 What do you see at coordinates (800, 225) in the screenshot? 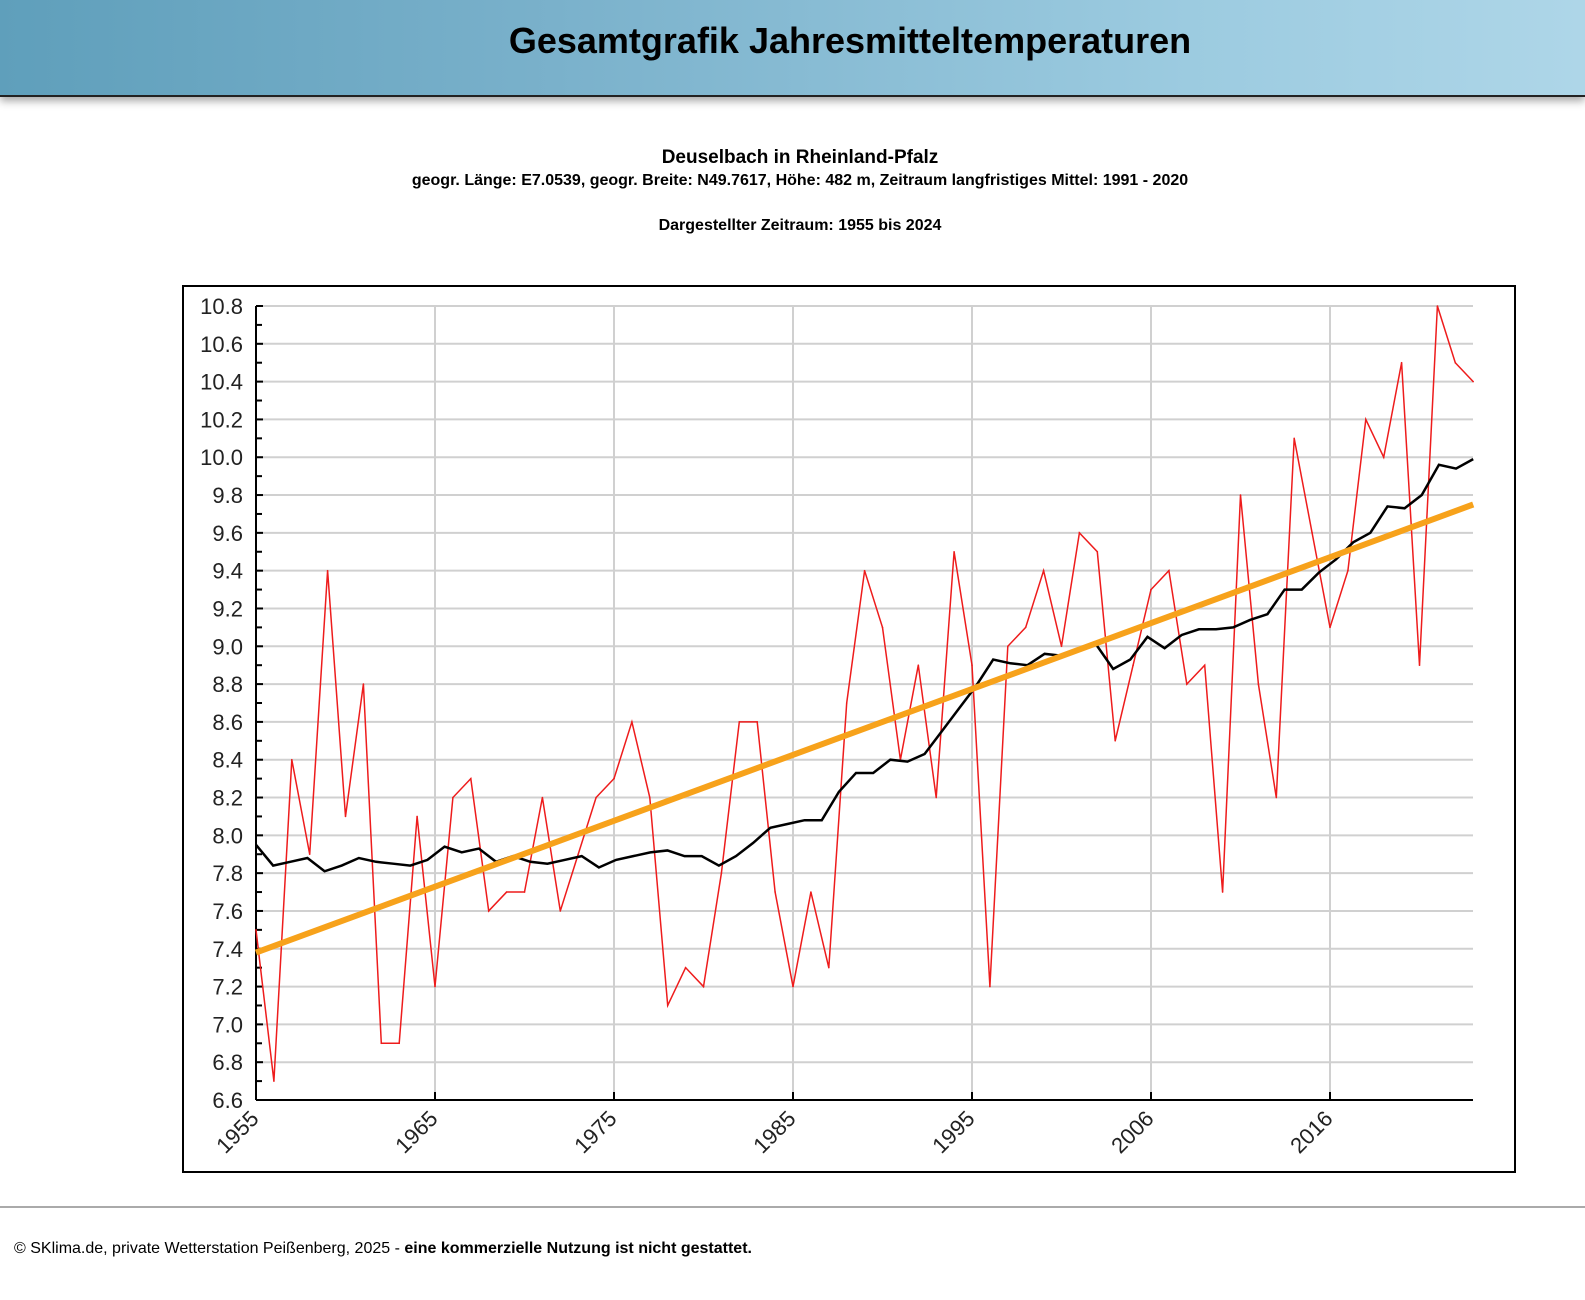
I see `displayed-period: Dargestellter Zeitraum: 1955 bis 2024` at bounding box center [800, 225].